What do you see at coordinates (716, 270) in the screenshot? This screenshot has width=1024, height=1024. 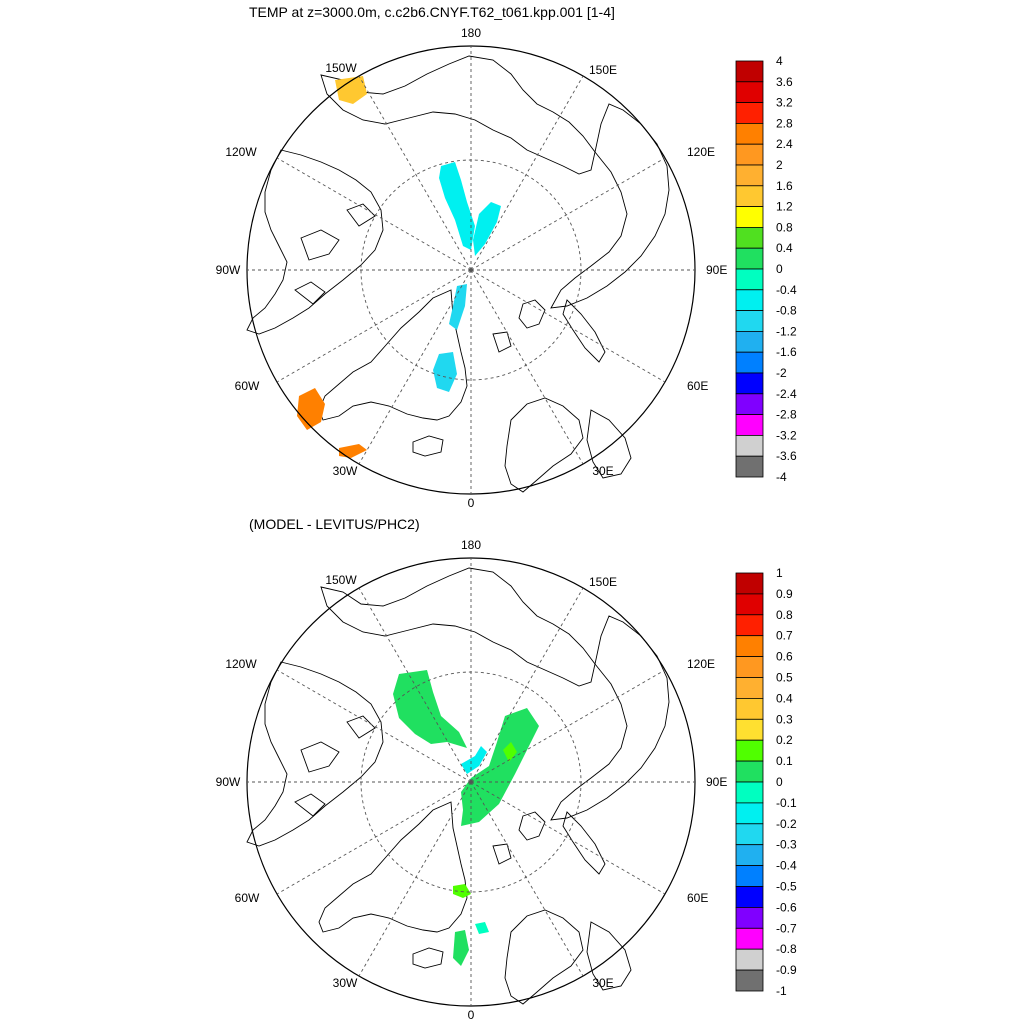 I see `longitude-label: 90E` at bounding box center [716, 270].